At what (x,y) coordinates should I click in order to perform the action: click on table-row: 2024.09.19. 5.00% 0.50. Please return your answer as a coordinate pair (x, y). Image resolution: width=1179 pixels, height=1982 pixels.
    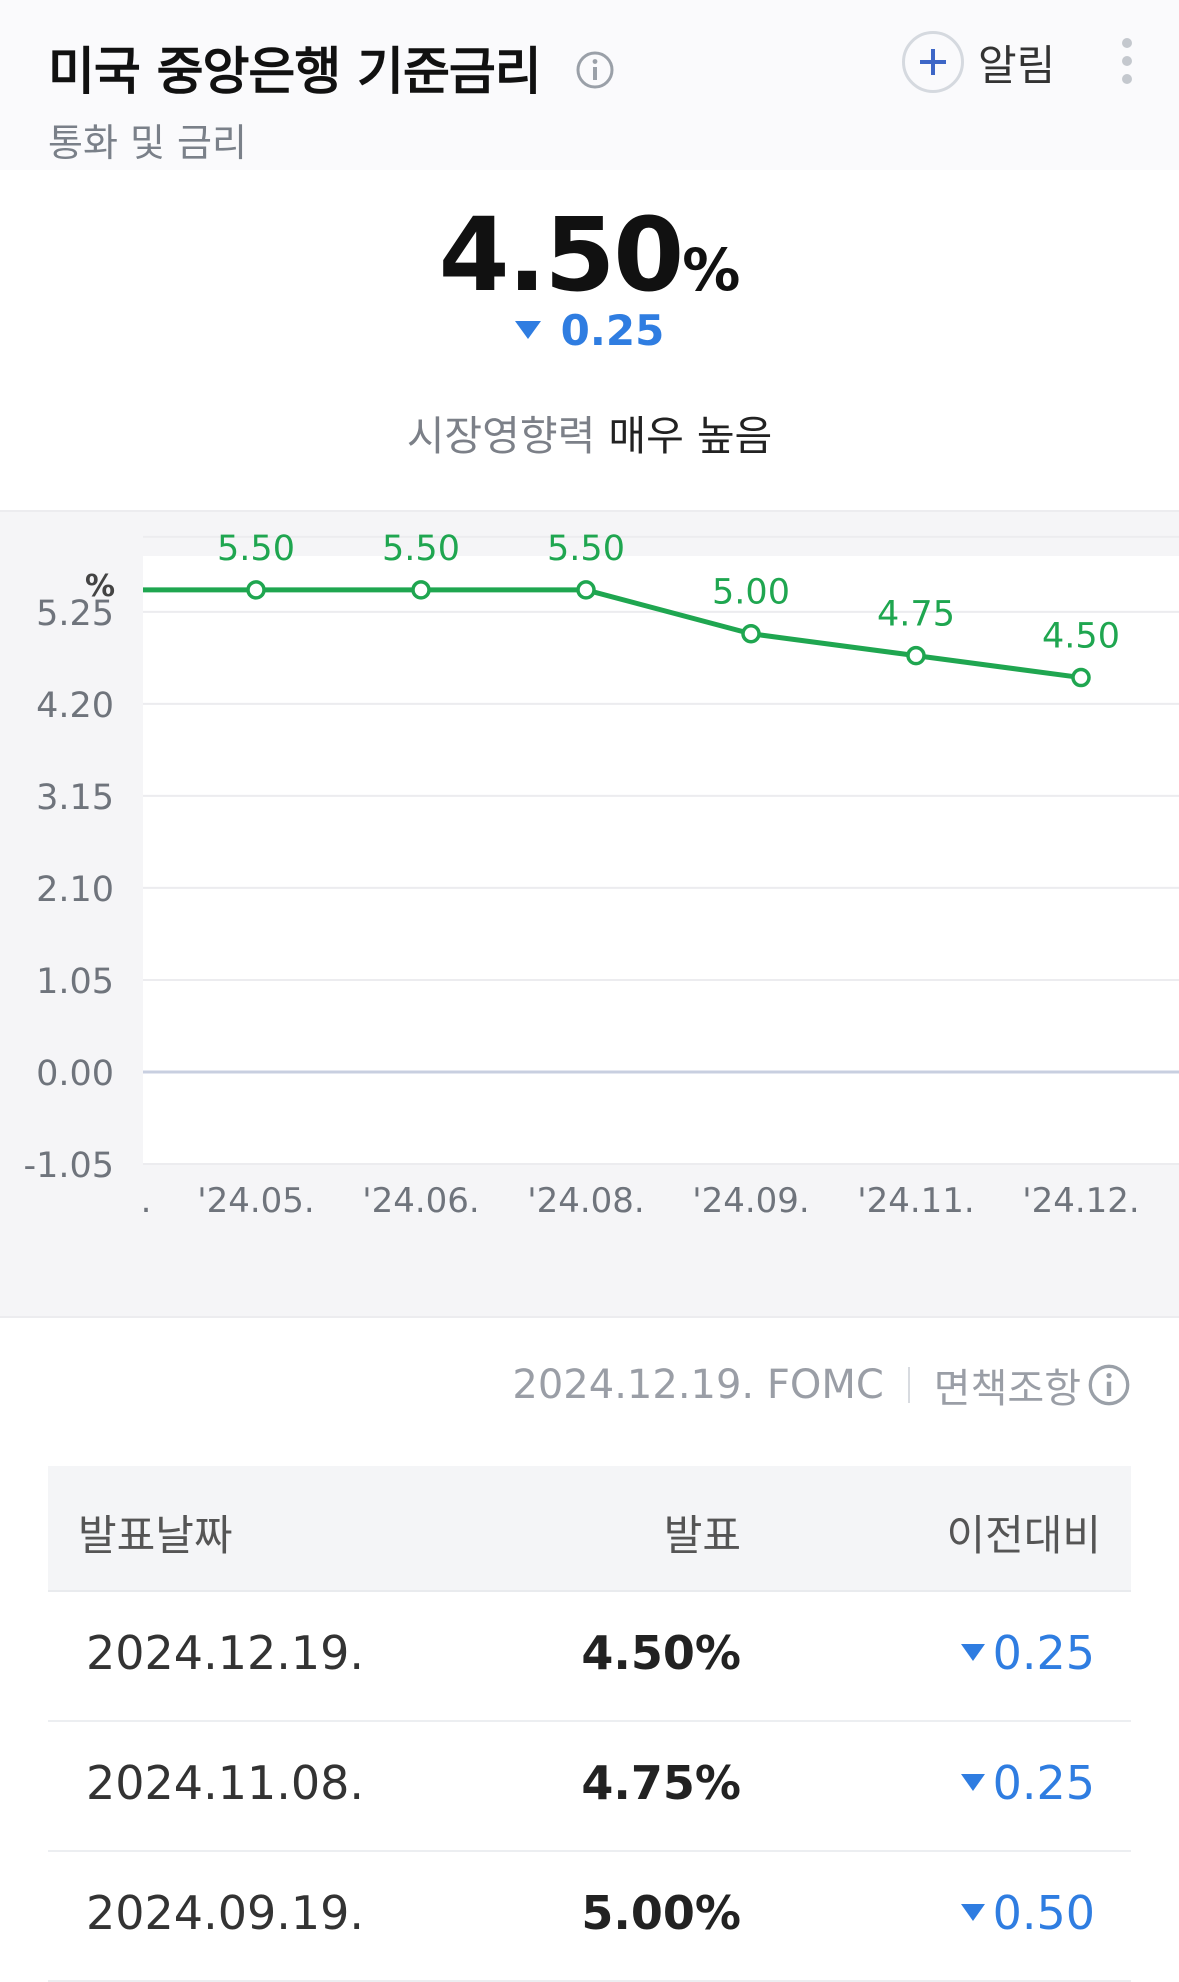
    Looking at the image, I should click on (589, 1916).